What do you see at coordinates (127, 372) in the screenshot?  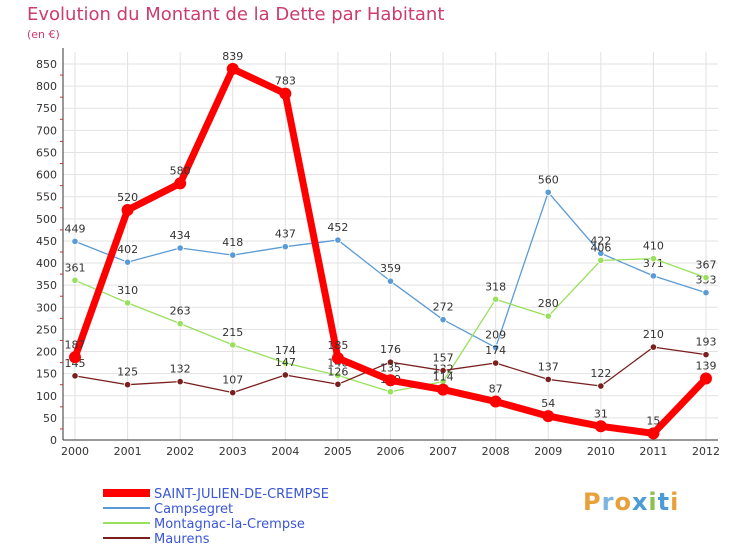 I see `data-label: 125` at bounding box center [127, 372].